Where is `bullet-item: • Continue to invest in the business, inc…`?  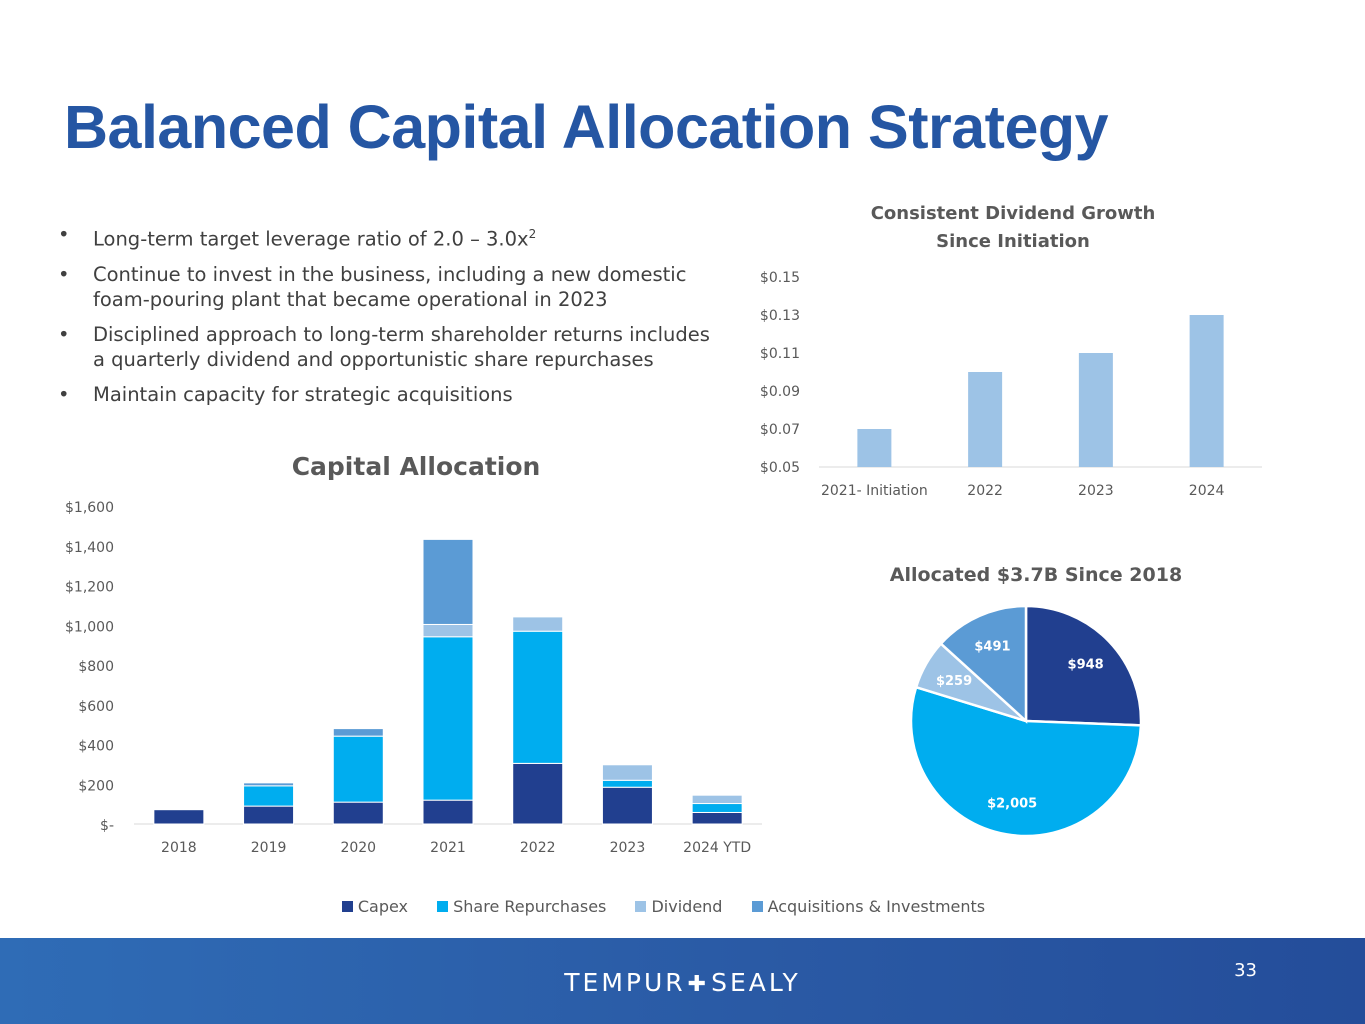 bullet-item: • Continue to invest in the business, inc… is located at coordinates (388, 287).